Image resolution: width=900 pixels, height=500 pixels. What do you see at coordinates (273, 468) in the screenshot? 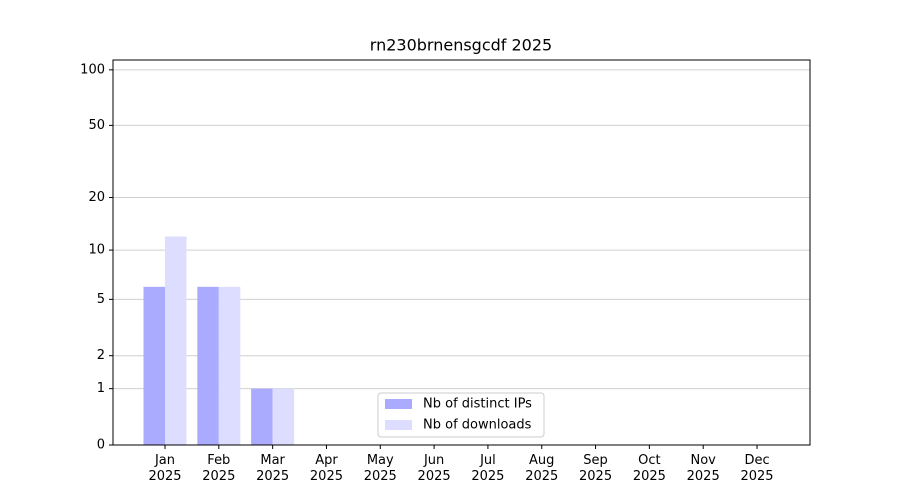
I see `x-tick-label: Mar 2025` at bounding box center [273, 468].